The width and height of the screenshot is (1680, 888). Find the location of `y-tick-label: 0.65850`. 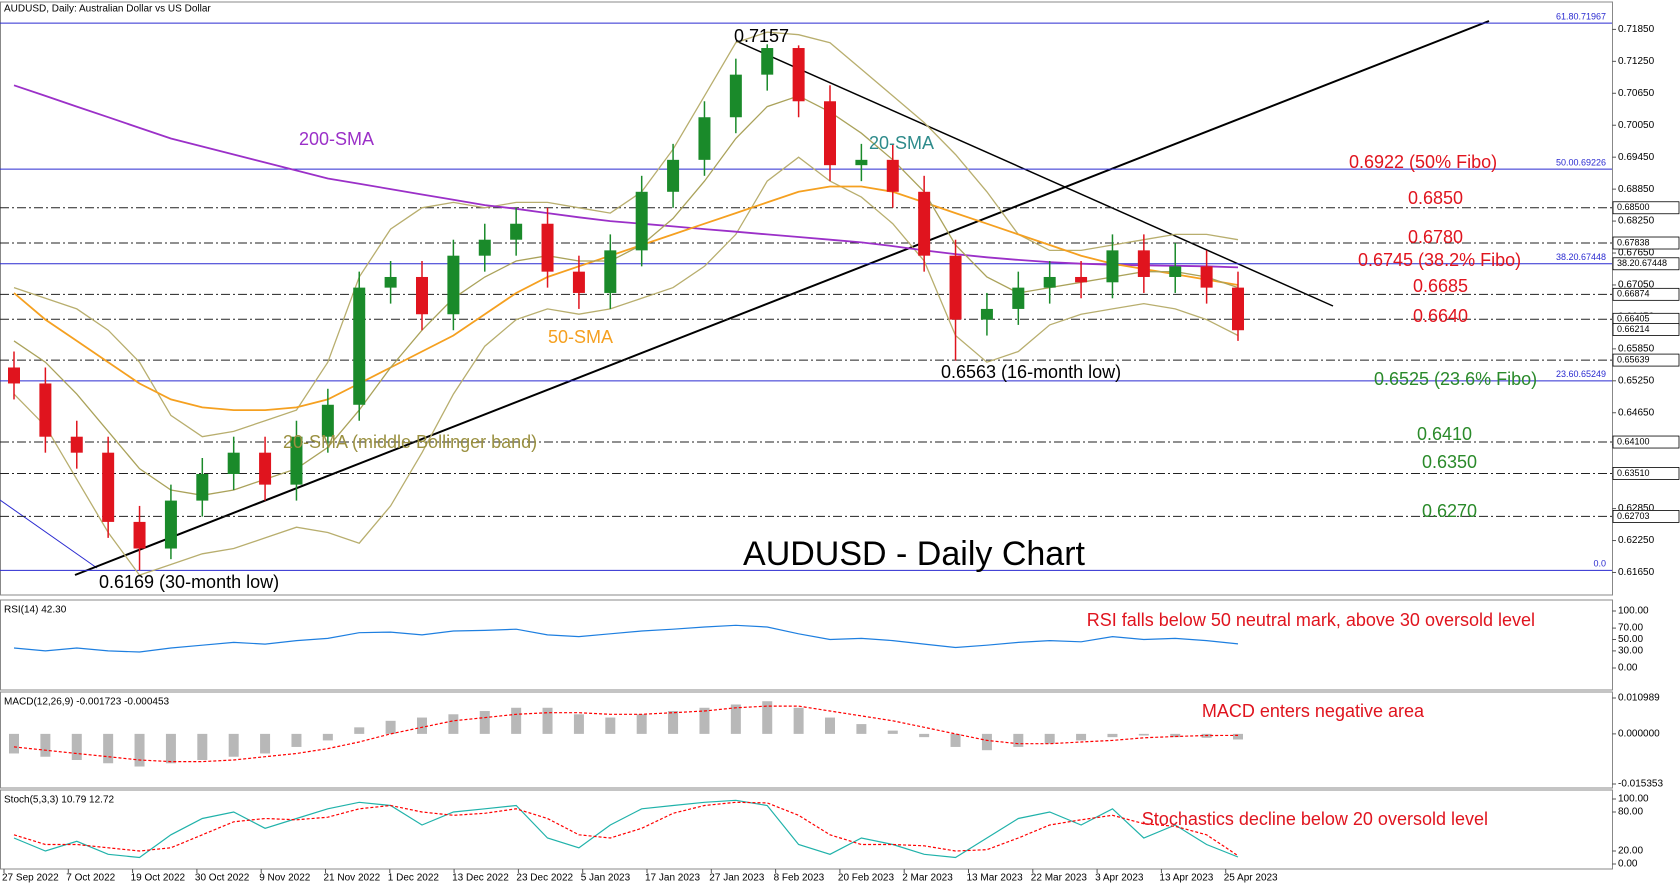

y-tick-label: 0.65850 is located at coordinates (1636, 348).